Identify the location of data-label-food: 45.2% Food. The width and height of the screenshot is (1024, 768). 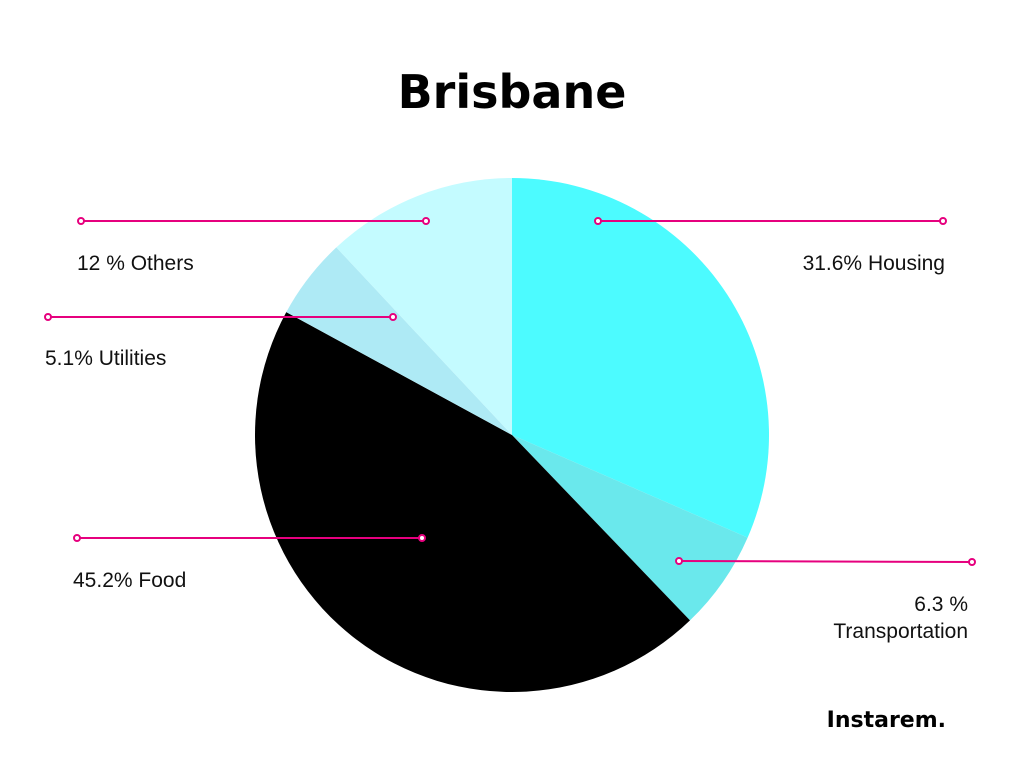
(129, 580).